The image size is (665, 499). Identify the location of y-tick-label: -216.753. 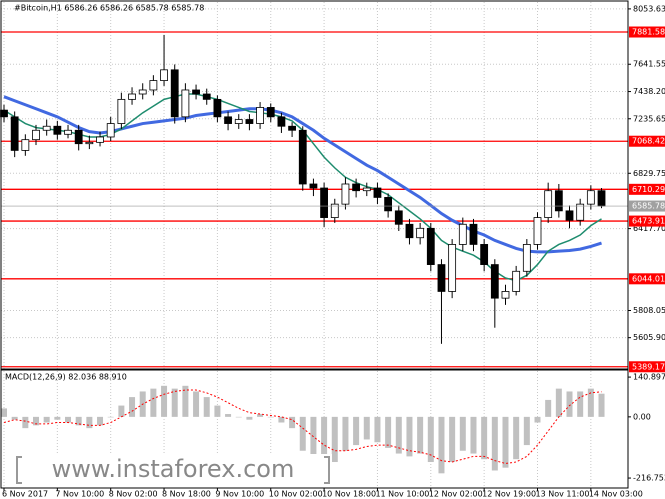
(649, 478).